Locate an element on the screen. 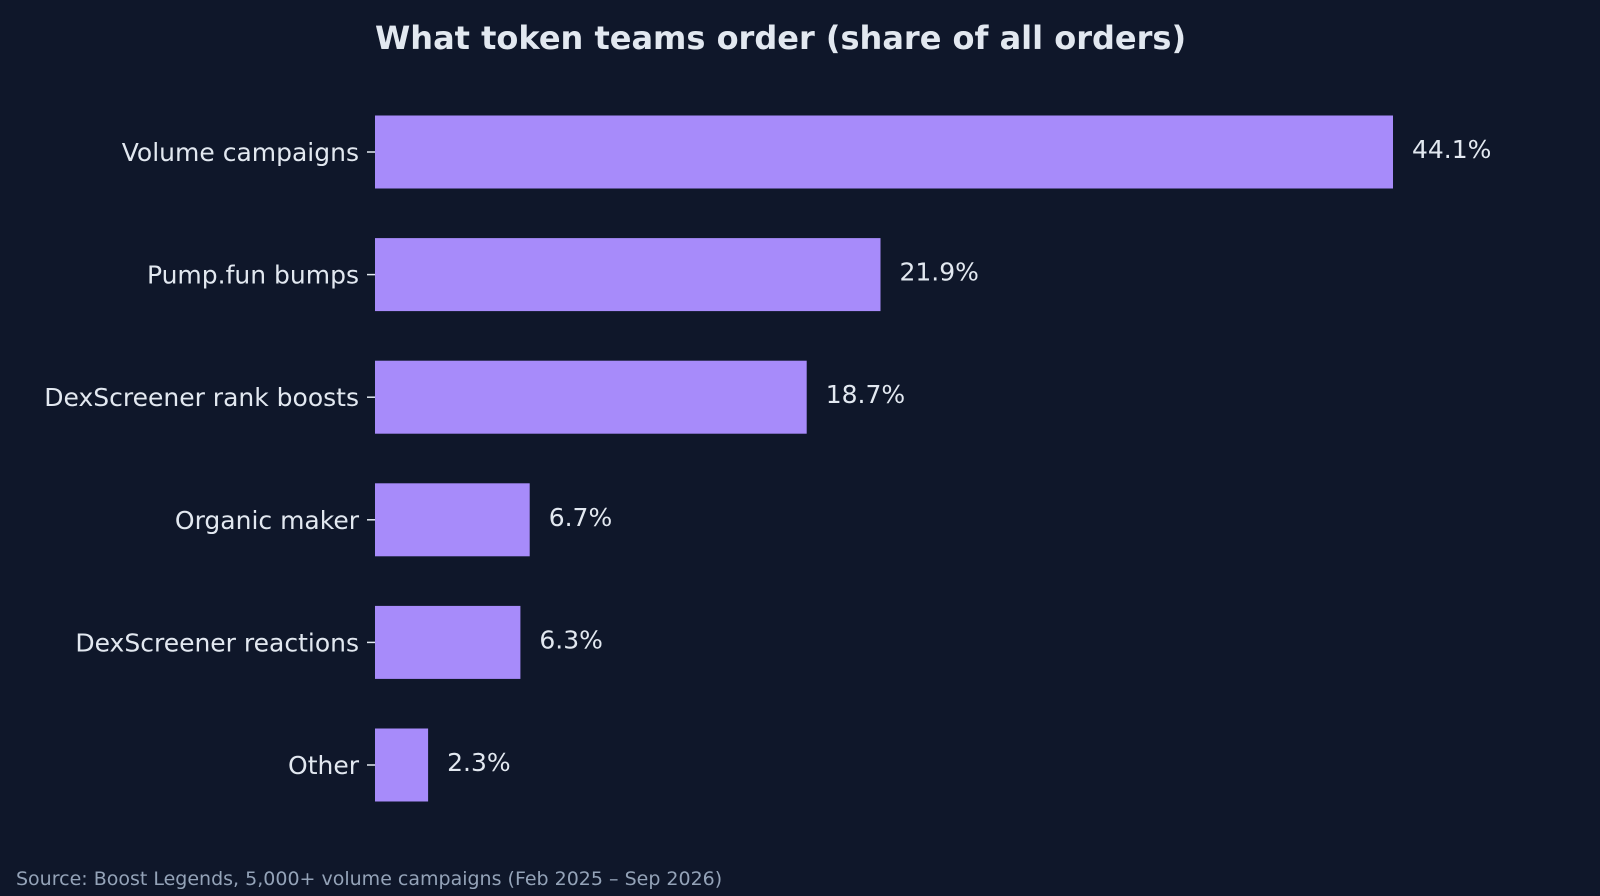  data-label-1: 21.9% is located at coordinates (939, 272).